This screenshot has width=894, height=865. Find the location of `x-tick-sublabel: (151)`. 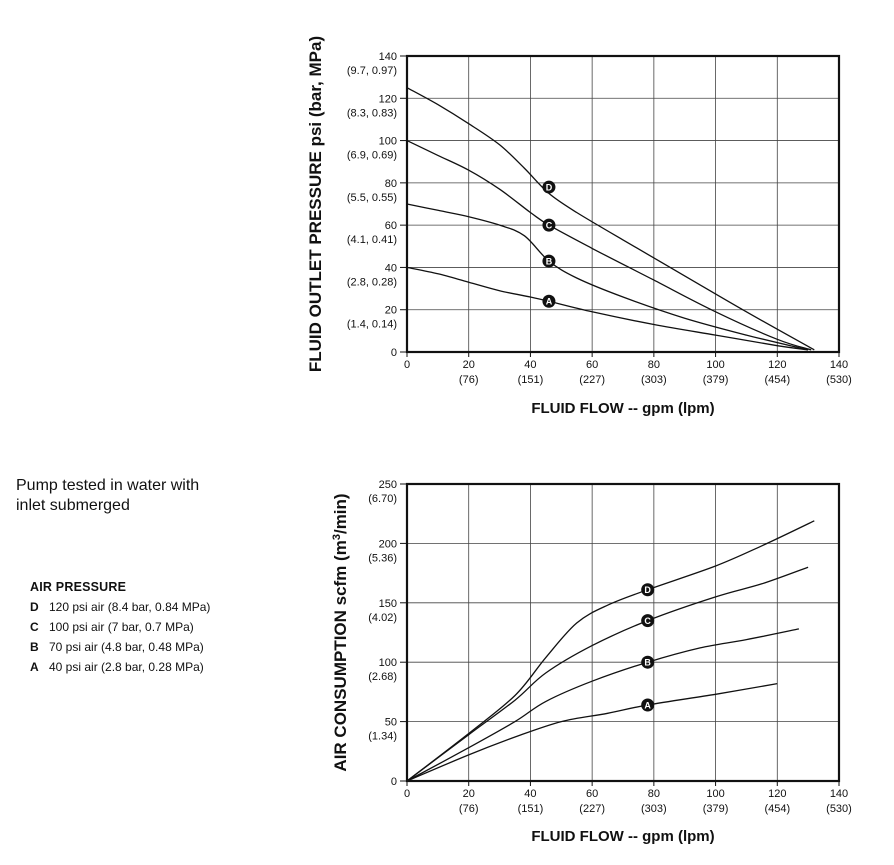

x-tick-sublabel: (151) is located at coordinates (531, 380).